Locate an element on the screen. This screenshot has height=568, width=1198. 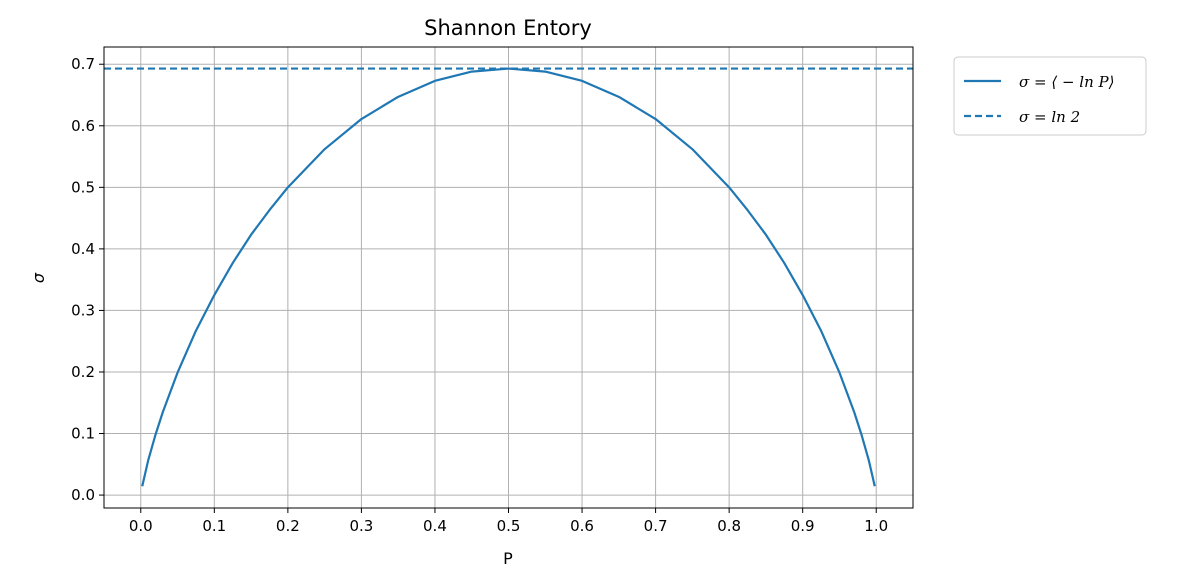
x-tick-label: 0.3 is located at coordinates (361, 526).